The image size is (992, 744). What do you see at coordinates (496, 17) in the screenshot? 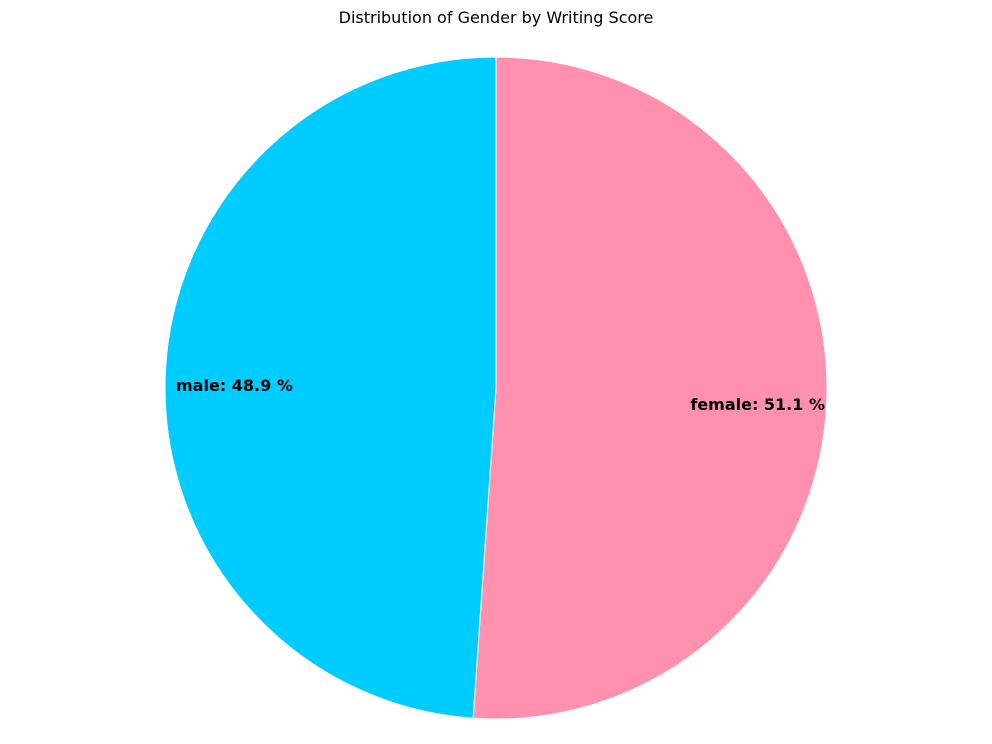
I see `chart-title: Distribution of Gender by Writing Score` at bounding box center [496, 17].